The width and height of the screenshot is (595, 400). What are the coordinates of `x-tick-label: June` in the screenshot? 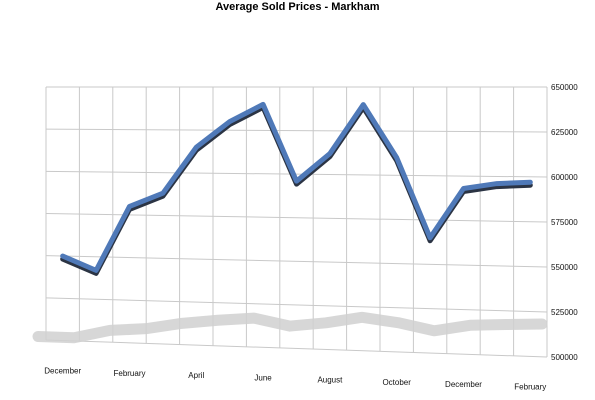 It's located at (263, 377).